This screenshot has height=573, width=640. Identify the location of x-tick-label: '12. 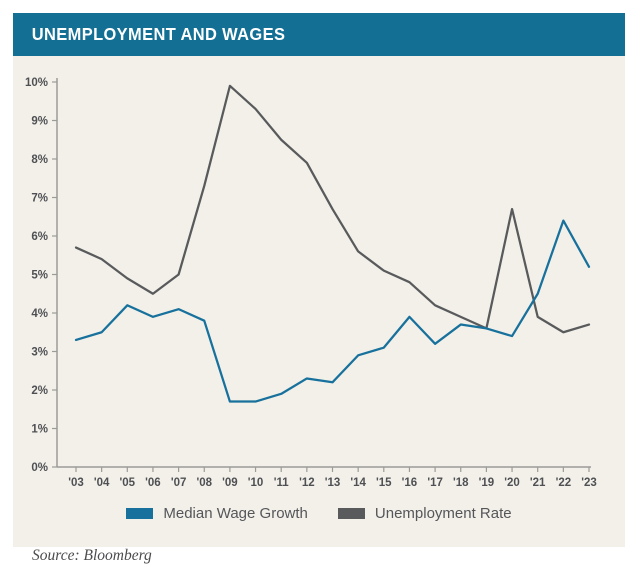
(307, 483).